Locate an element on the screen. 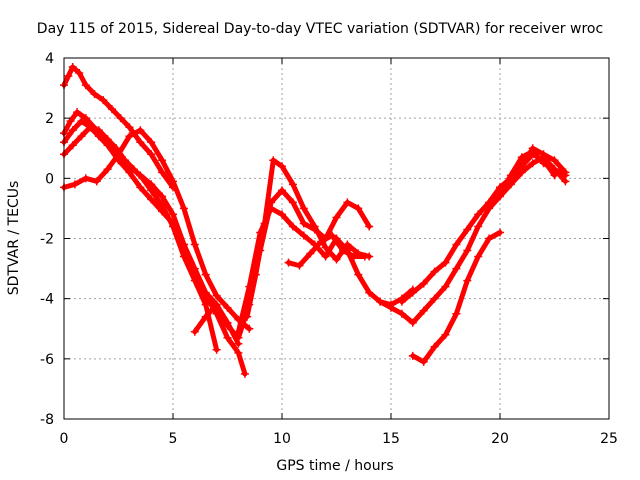  series-track-a is located at coordinates (118, 127).